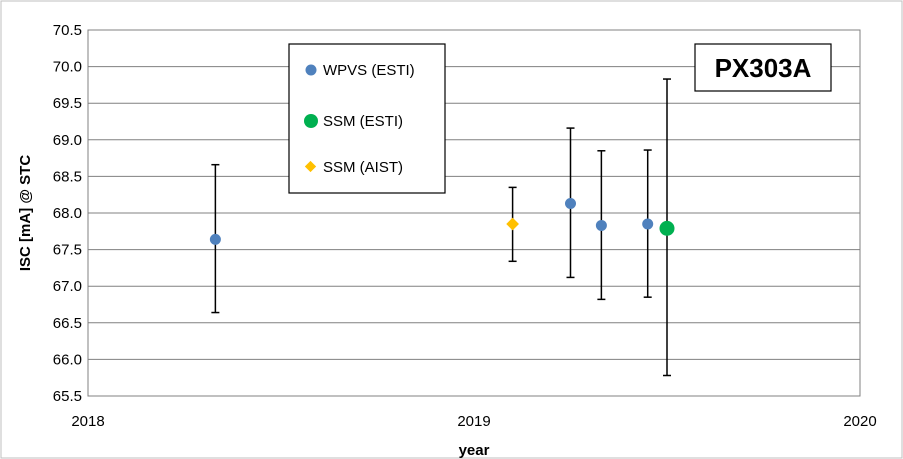  I want to click on y-tick-label: 70.5, so click(67, 30).